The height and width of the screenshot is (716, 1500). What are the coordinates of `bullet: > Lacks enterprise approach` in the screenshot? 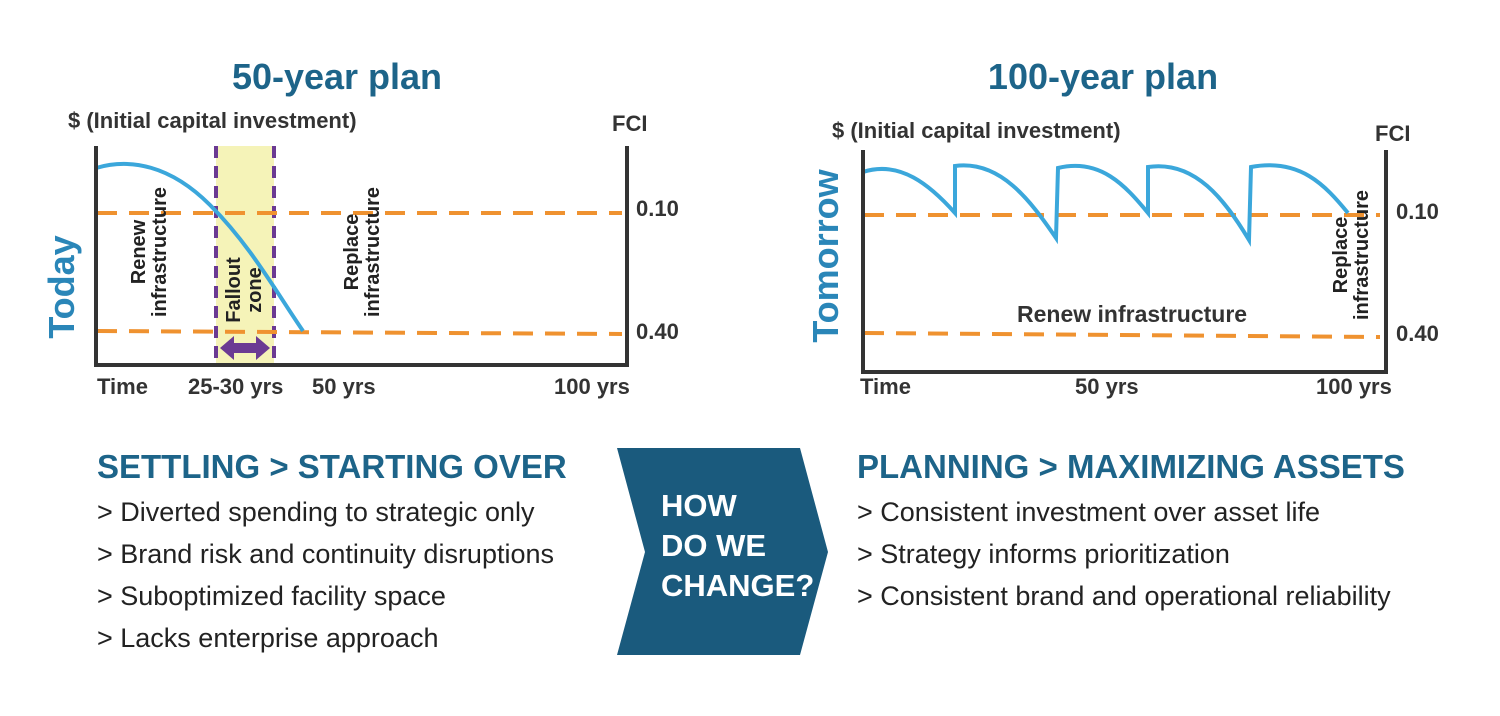 It's located at (268, 638).